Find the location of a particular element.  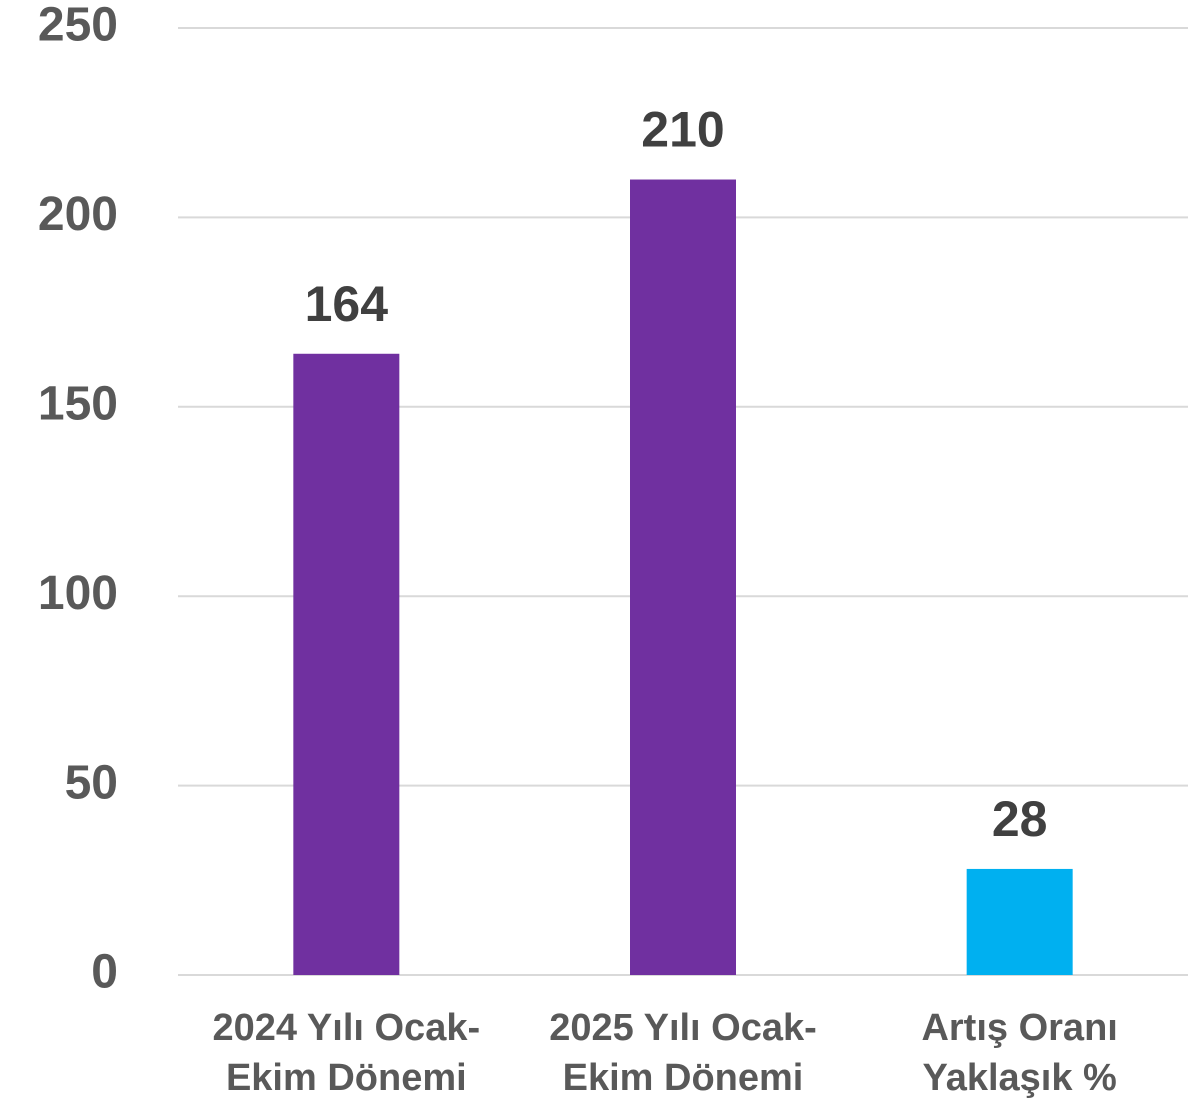

y-tick-label: 200 is located at coordinates (78, 214).